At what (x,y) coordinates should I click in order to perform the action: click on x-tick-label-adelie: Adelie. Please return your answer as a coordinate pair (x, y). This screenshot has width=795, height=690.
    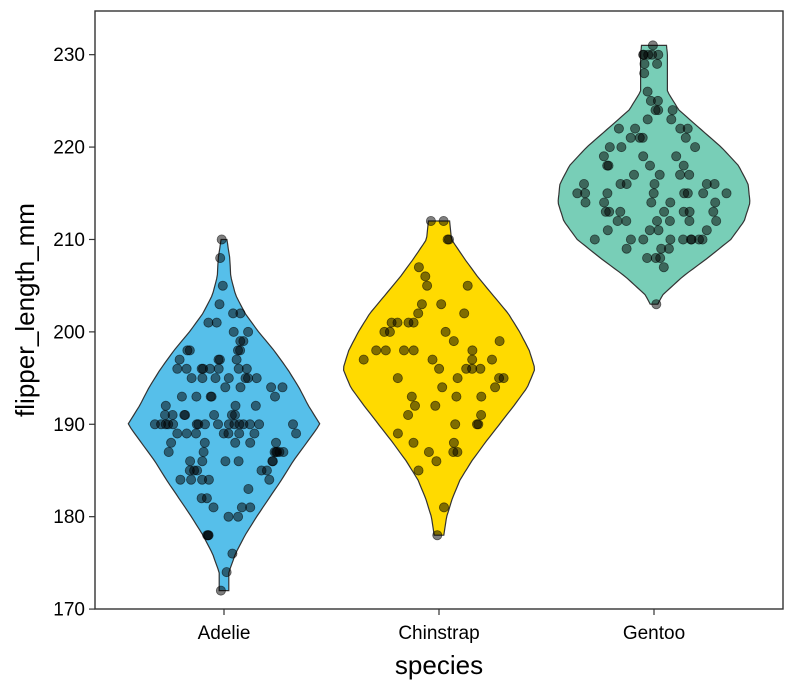
    Looking at the image, I should click on (224, 633).